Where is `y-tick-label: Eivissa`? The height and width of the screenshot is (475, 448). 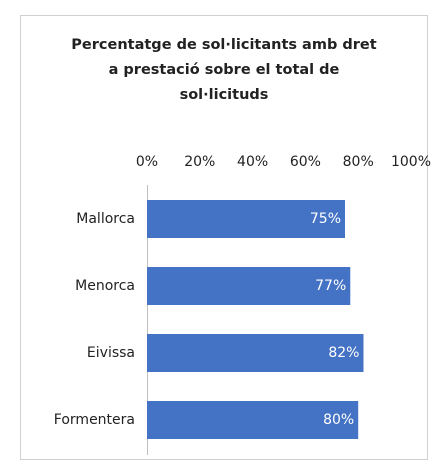
y-tick-label: Eivissa is located at coordinates (111, 353).